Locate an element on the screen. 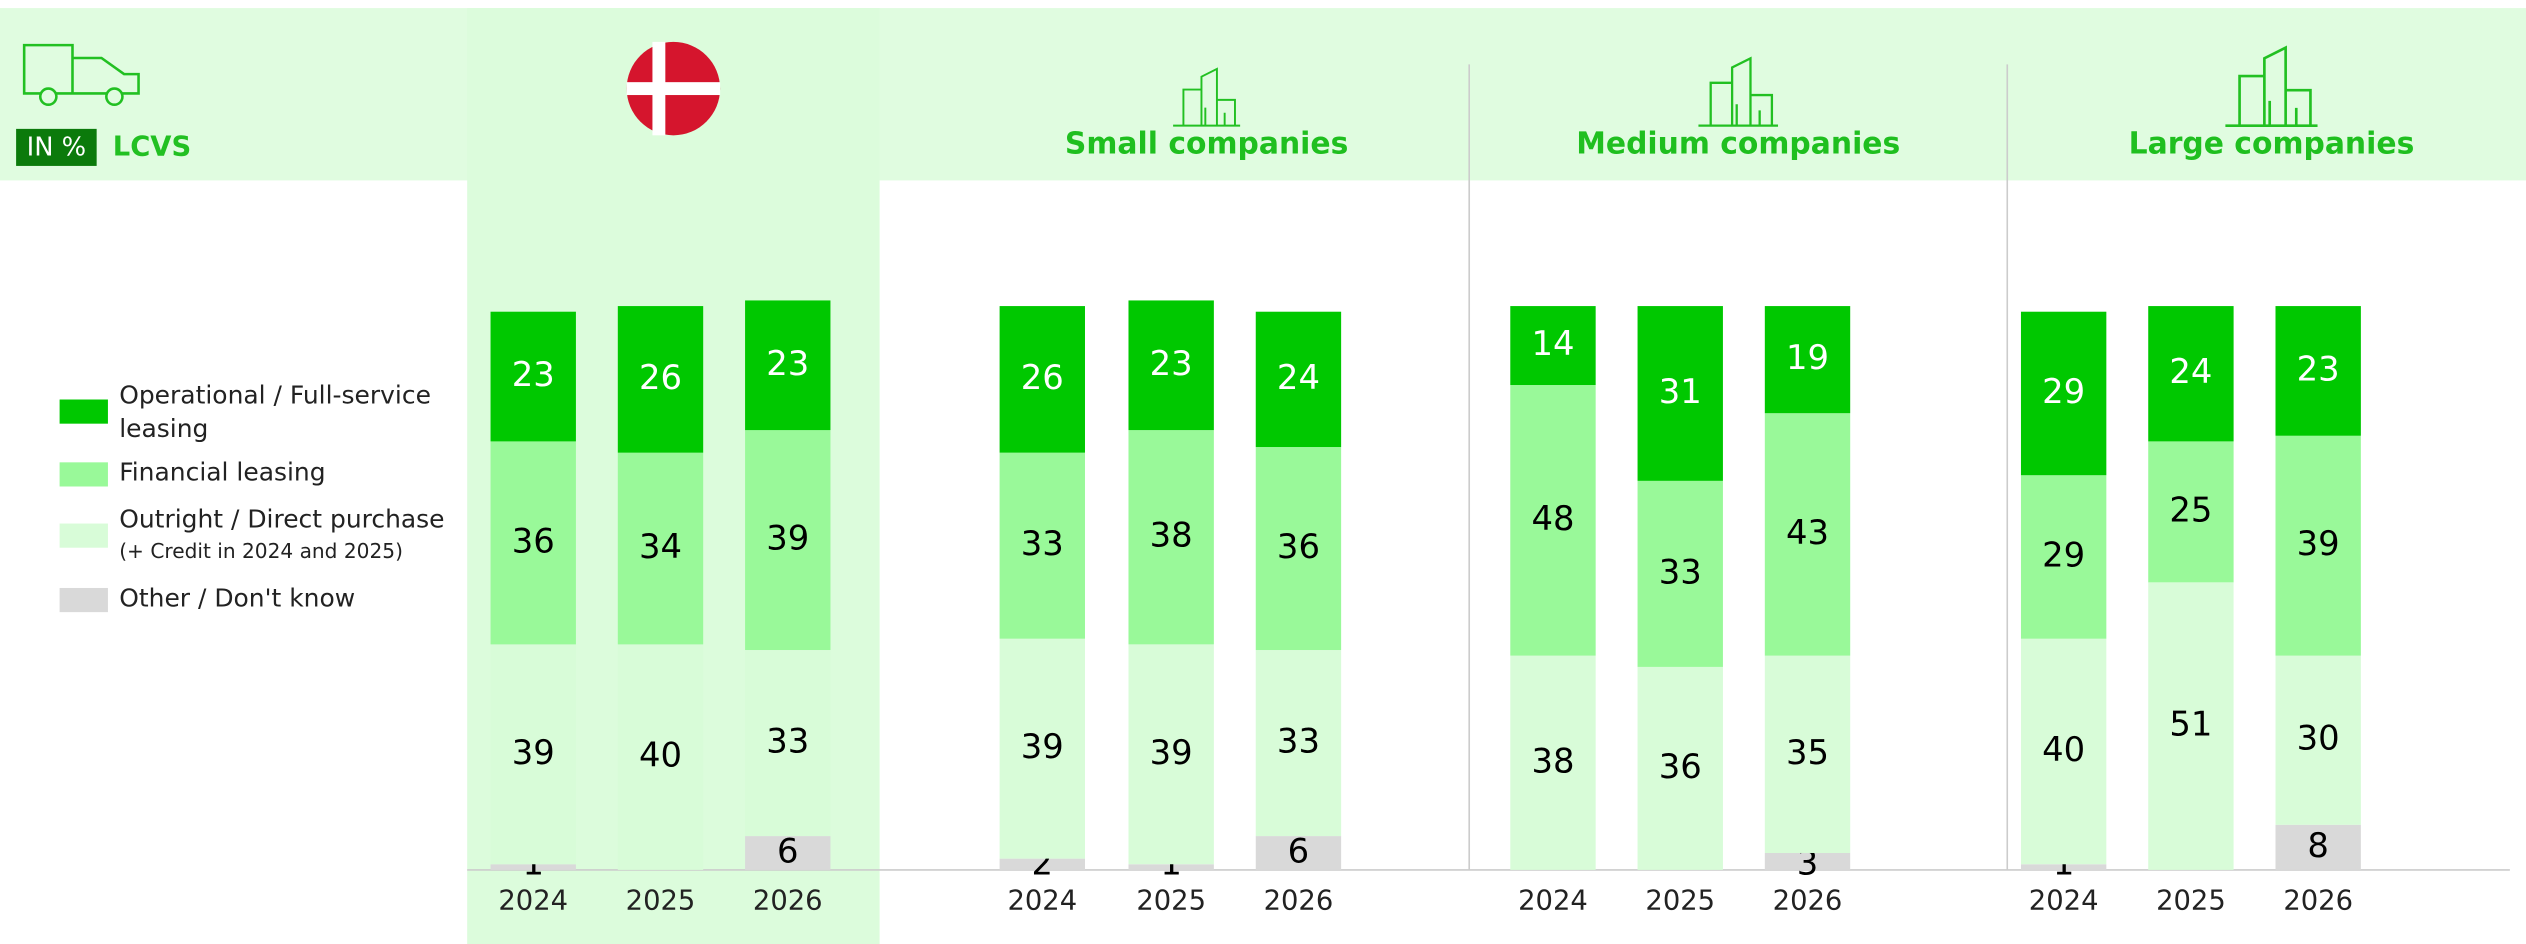 Image resolution: width=2526 pixels, height=944 pixels. value-label: 14 is located at coordinates (1552, 343).